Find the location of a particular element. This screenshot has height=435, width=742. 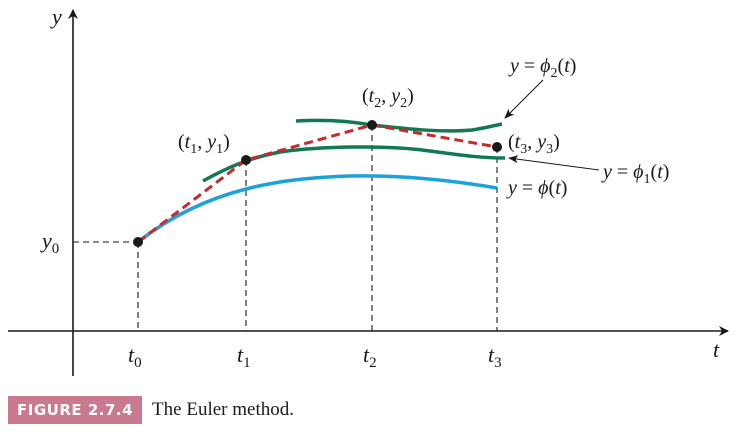

euler-polygon is located at coordinates (317, 183).